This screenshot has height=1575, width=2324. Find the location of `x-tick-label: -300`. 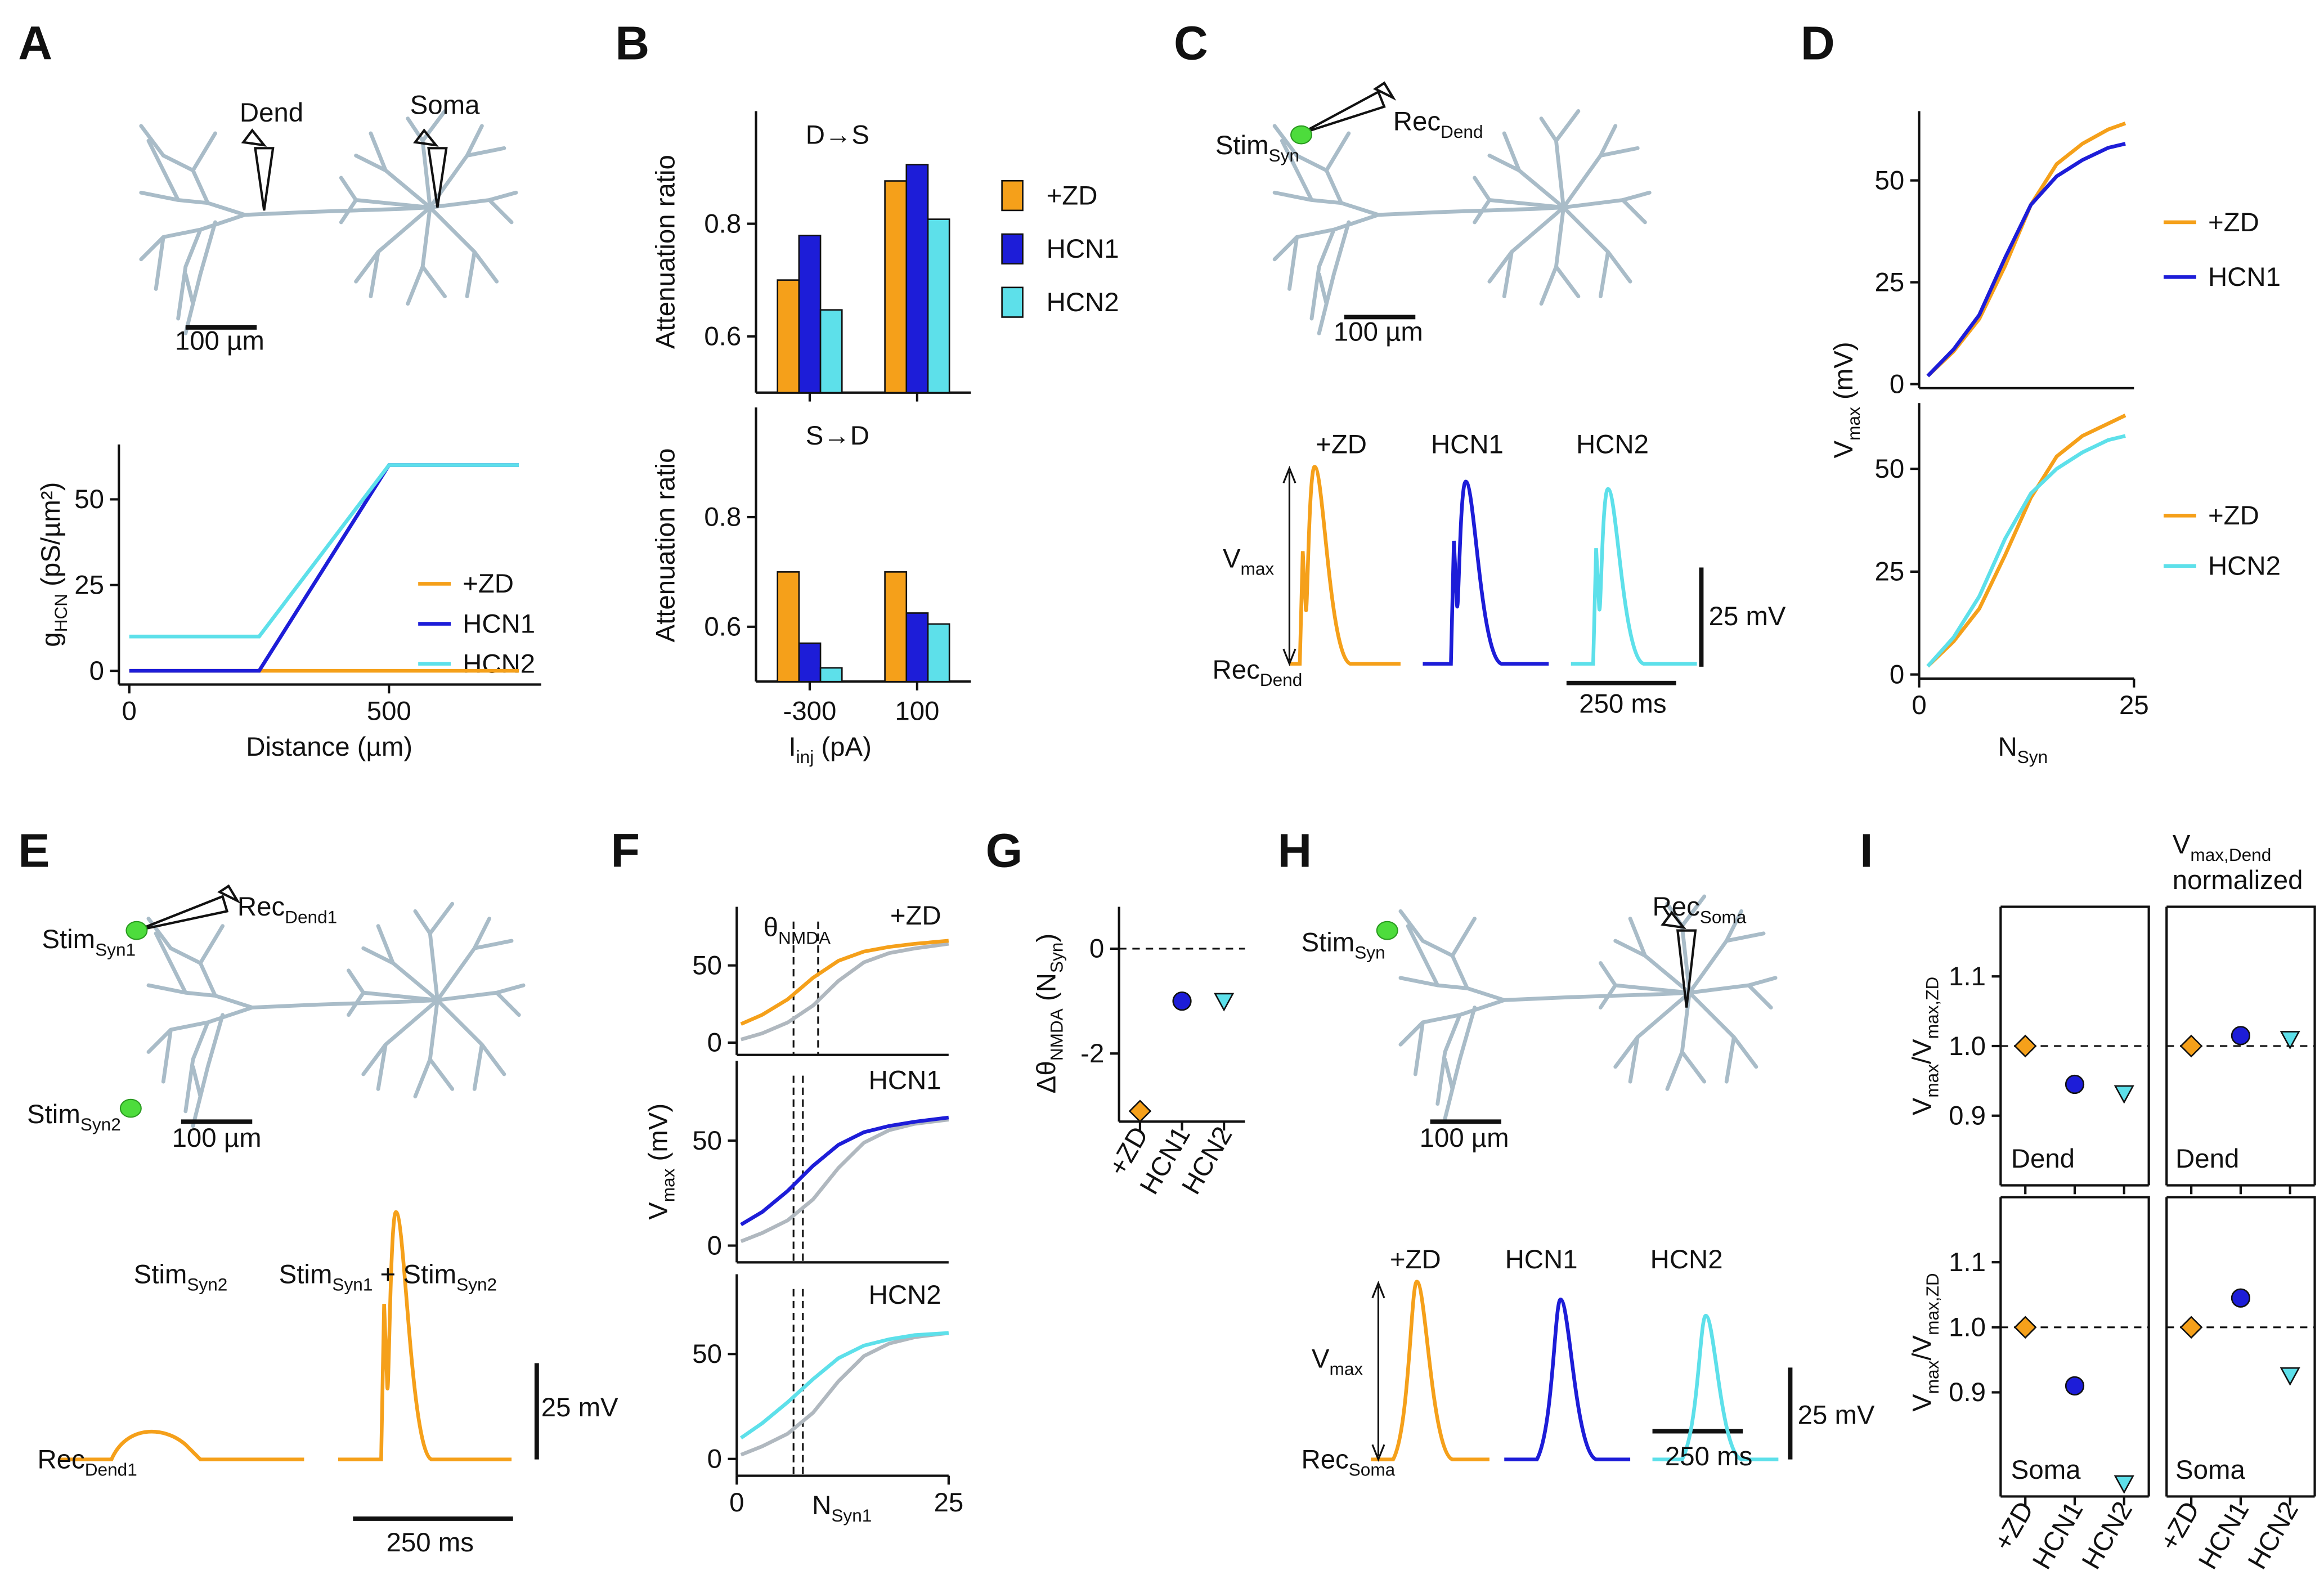

x-tick-label: -300 is located at coordinates (810, 711).